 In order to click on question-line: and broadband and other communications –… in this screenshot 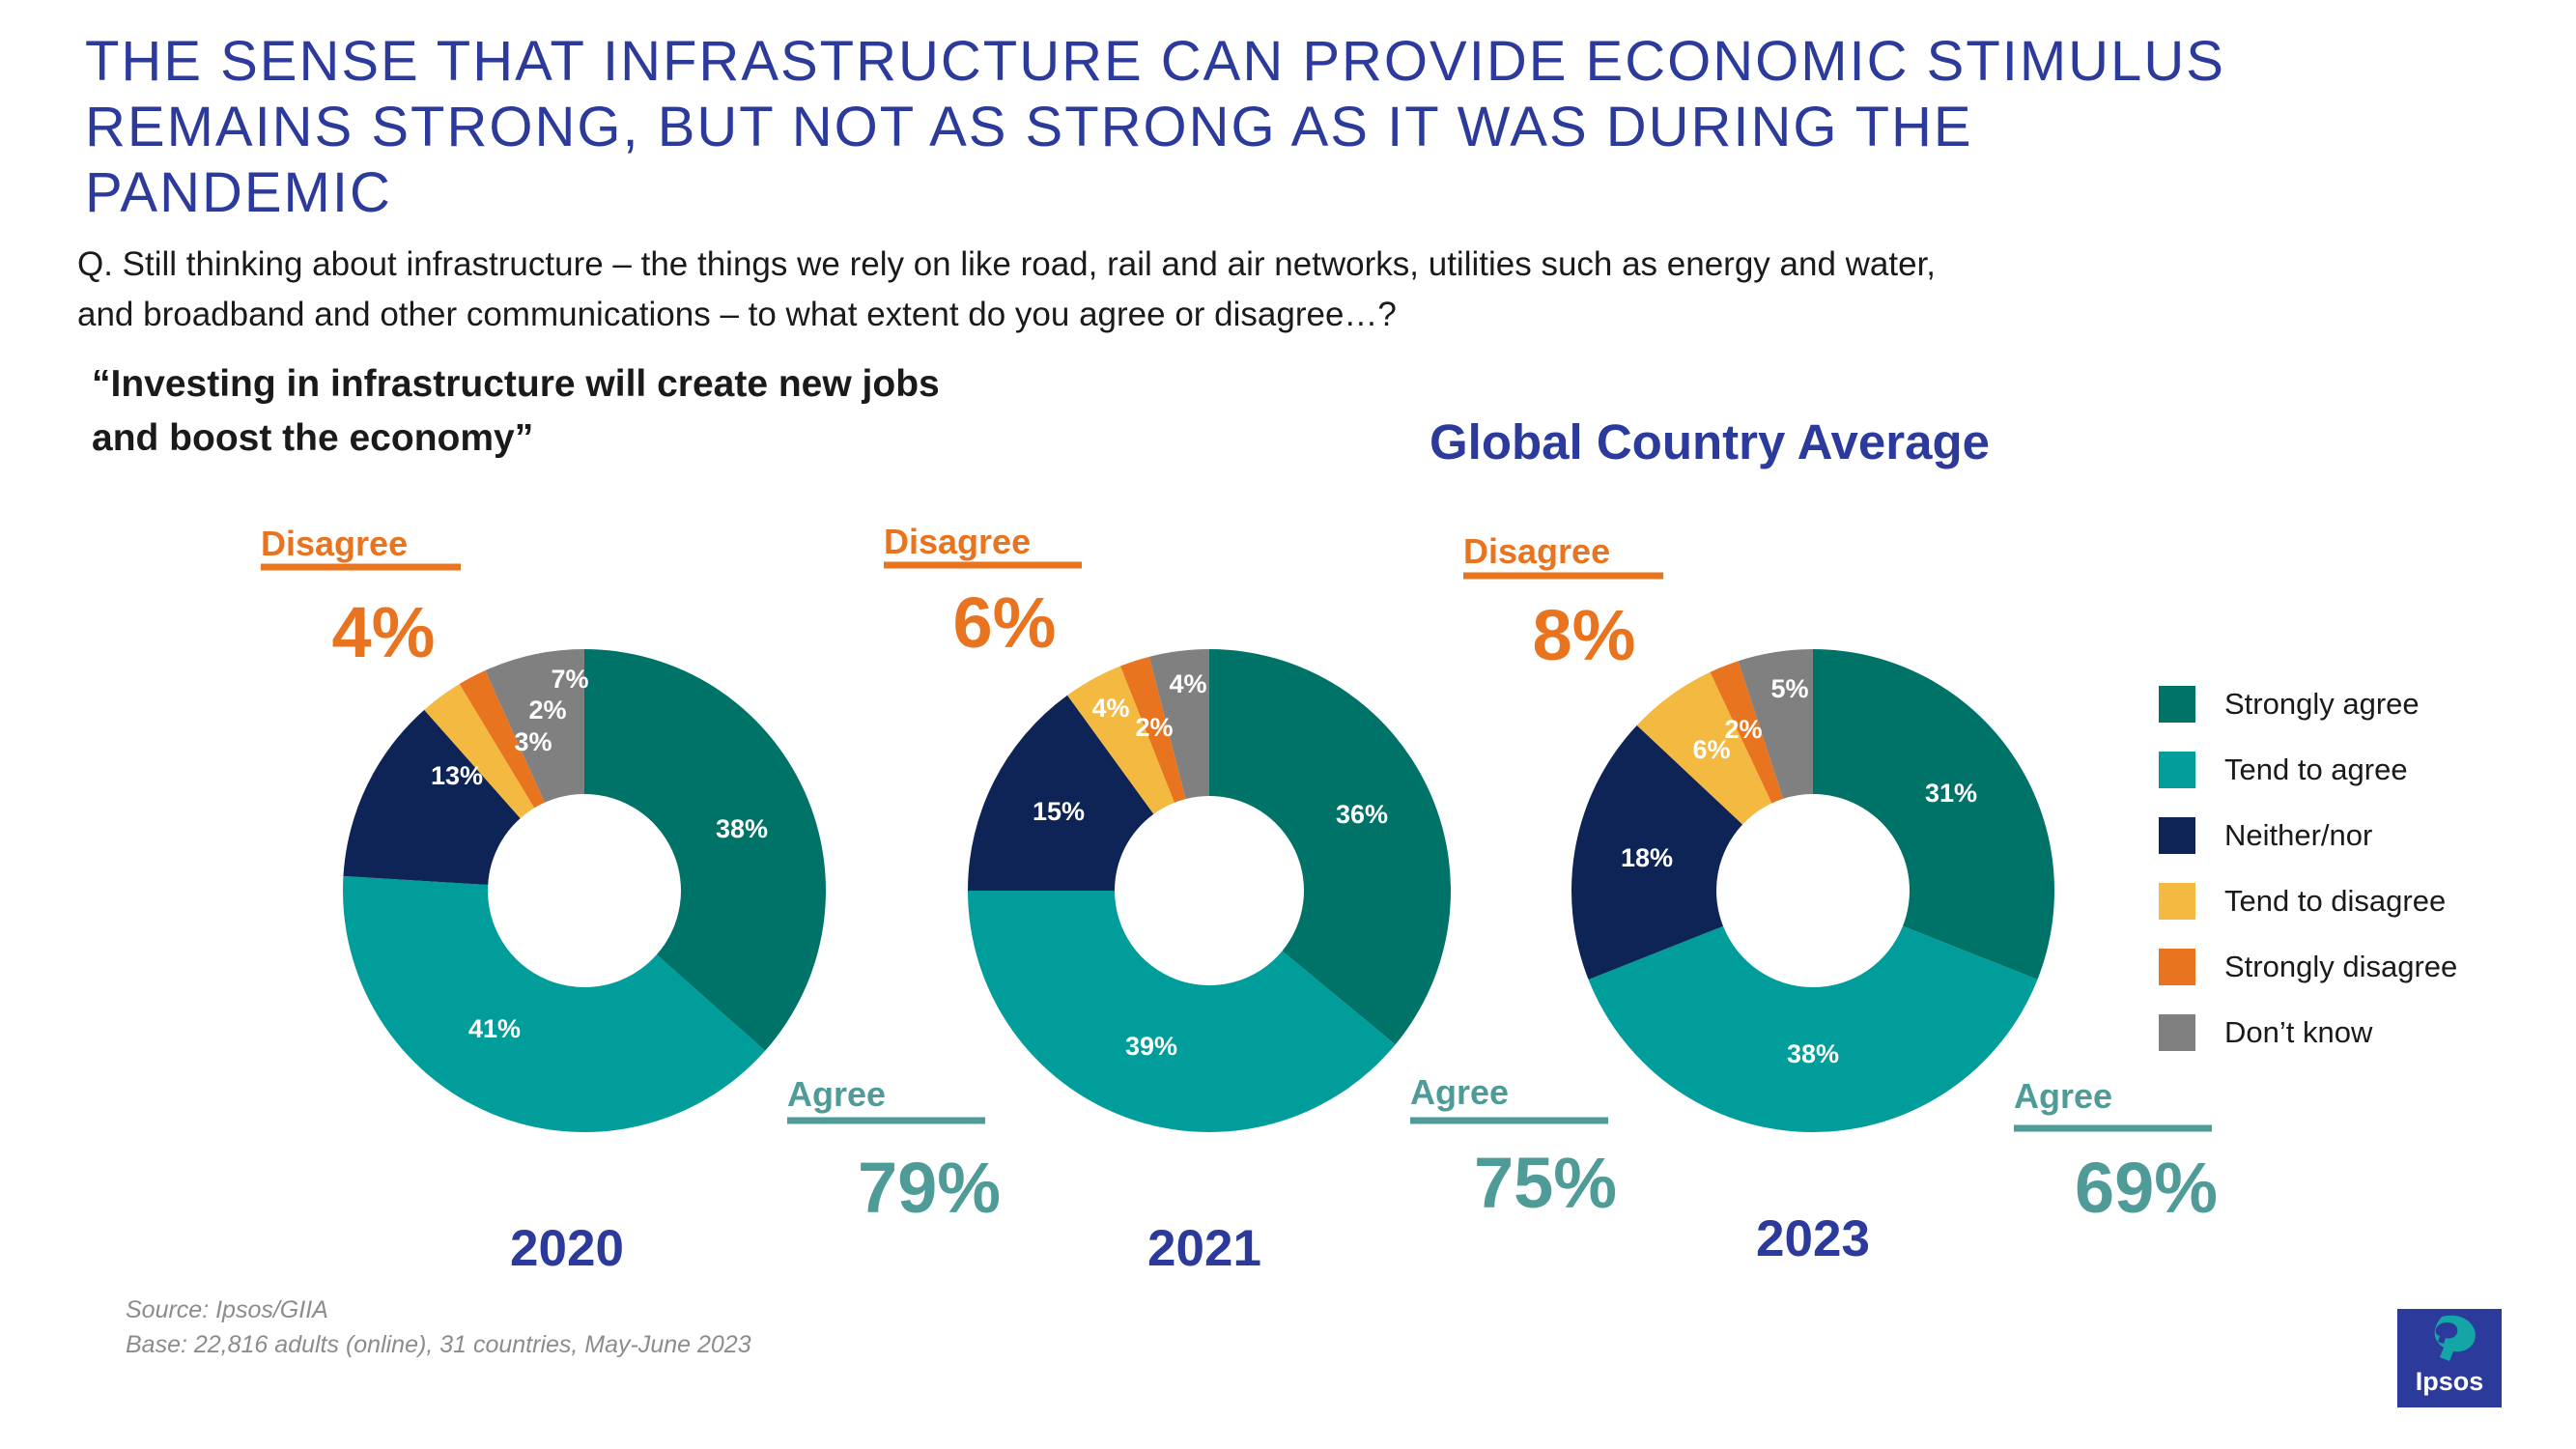, I will do `click(737, 314)`.